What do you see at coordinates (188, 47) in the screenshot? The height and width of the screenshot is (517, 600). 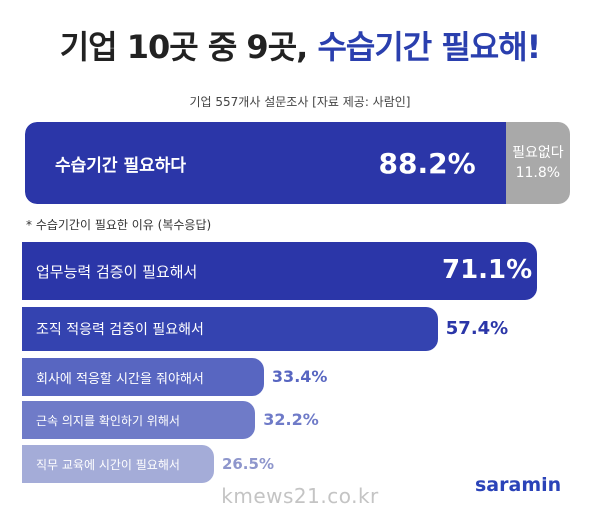 I see `title-main: 기업 10곳 중 9곳,` at bounding box center [188, 47].